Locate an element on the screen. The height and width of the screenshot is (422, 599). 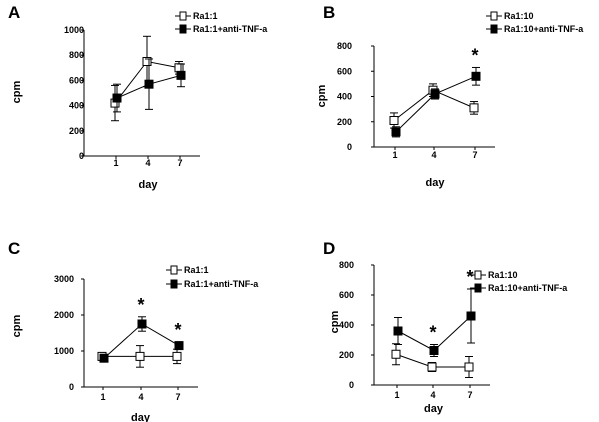
panel-letter: D is located at coordinates (329, 248).